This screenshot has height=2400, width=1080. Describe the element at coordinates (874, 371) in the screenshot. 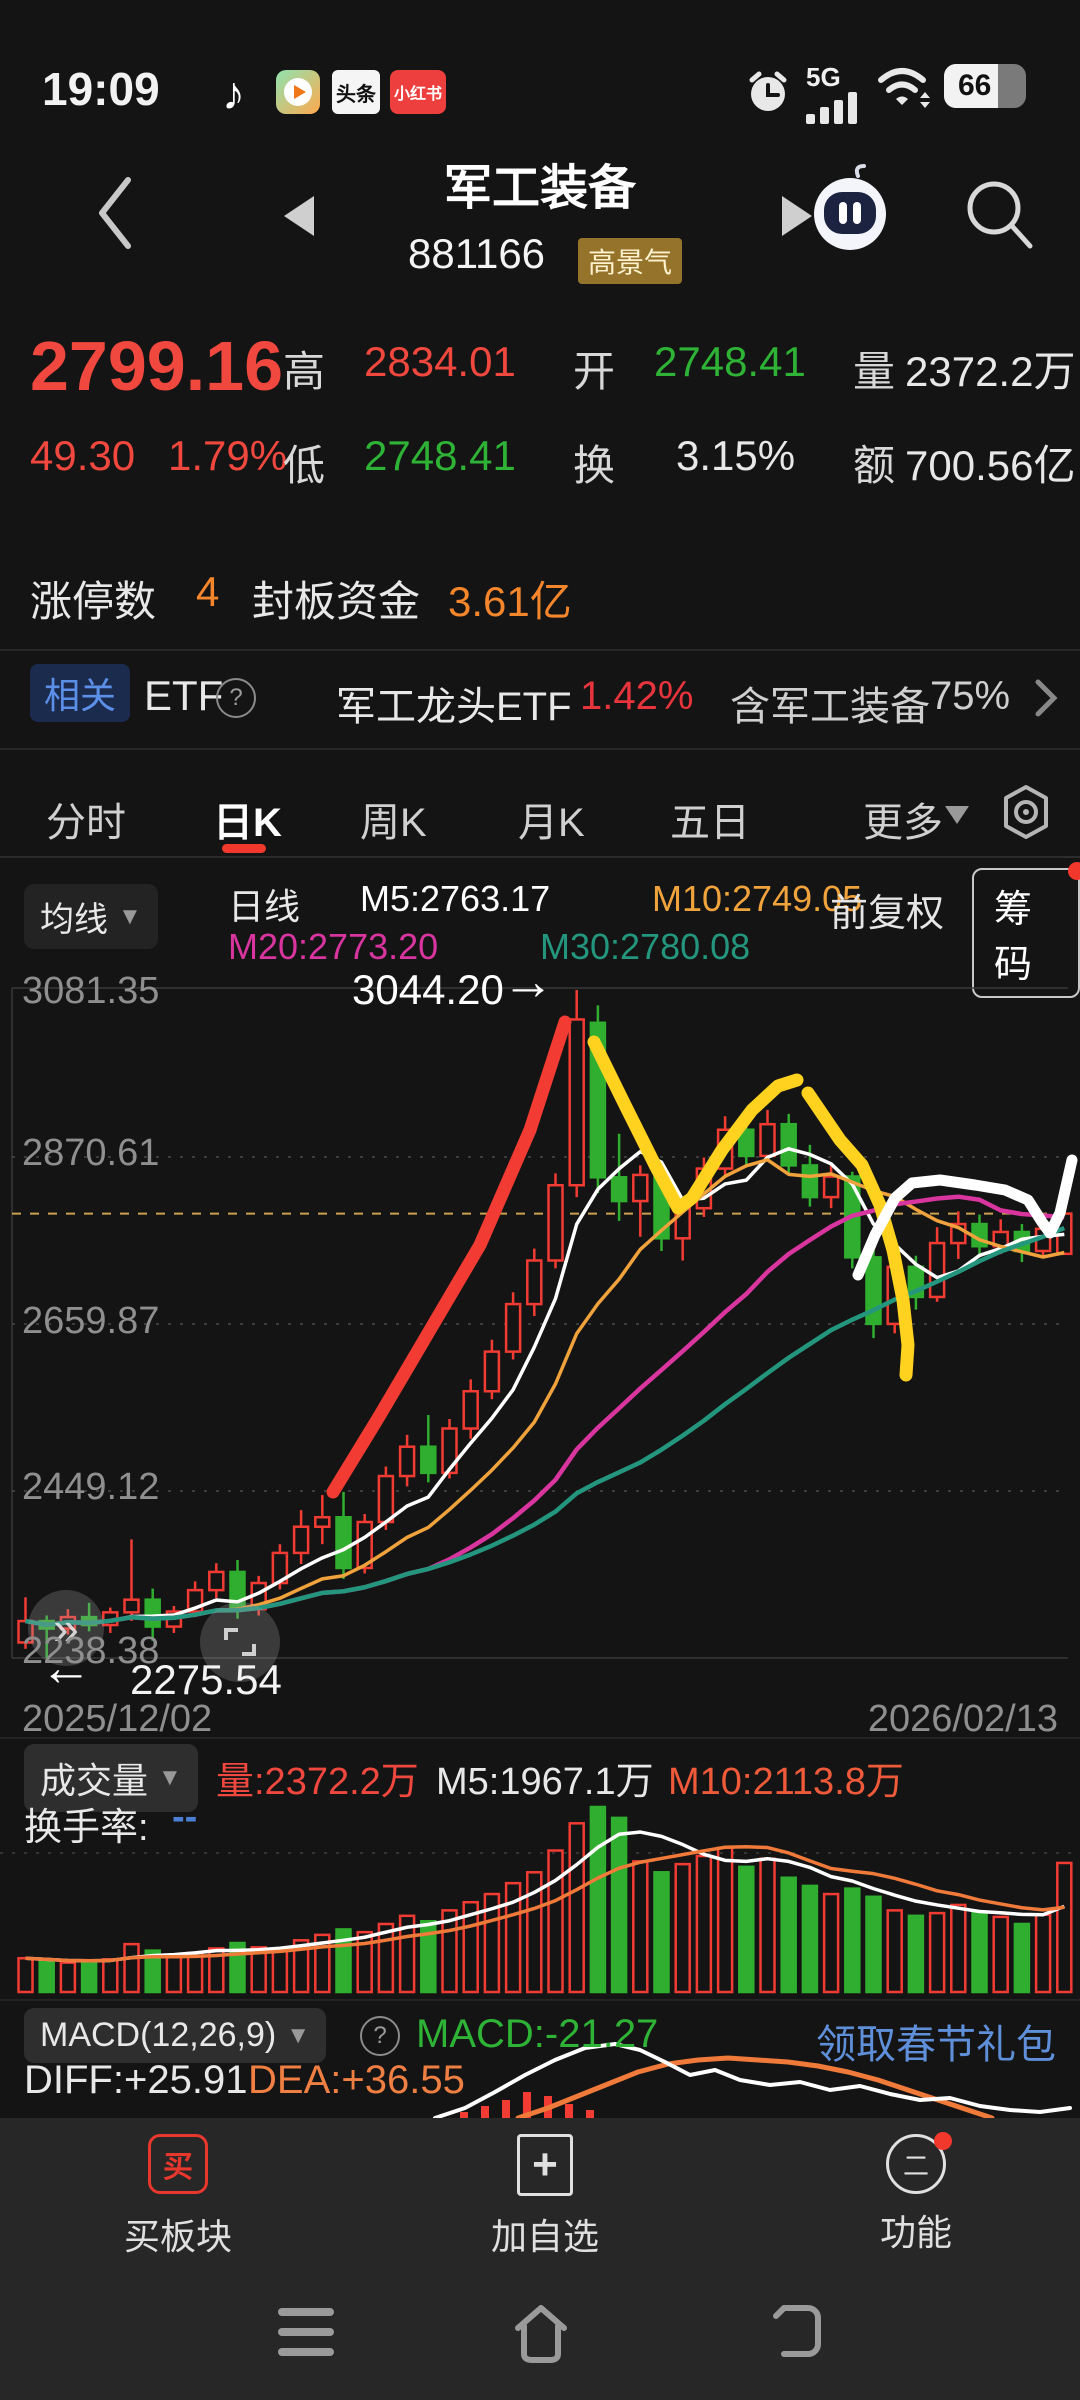

I see `volume-label: 量` at that location.